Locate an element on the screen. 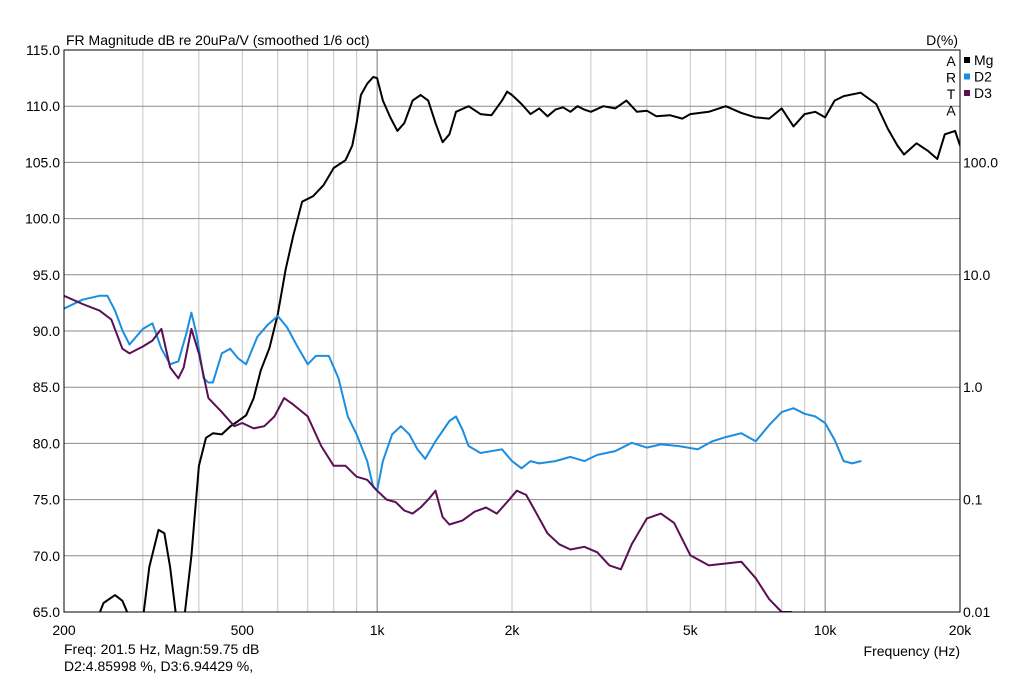  x-axis-label: Frequency (Hz) is located at coordinates (912, 651).